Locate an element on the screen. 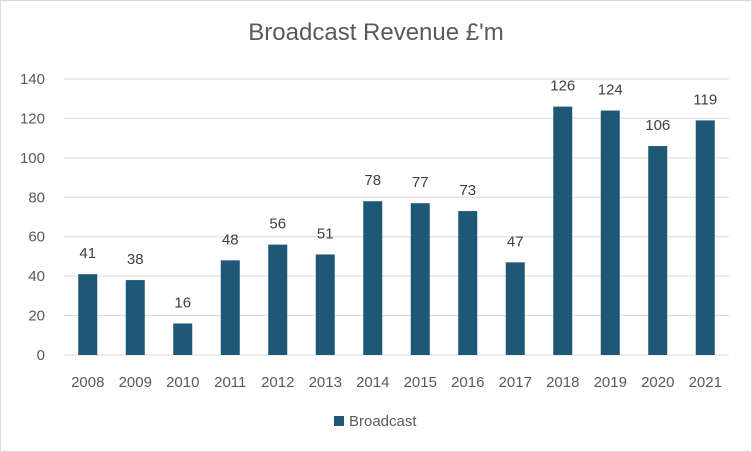 This screenshot has width=752, height=452. y-tick-label: 40 is located at coordinates (36, 276).